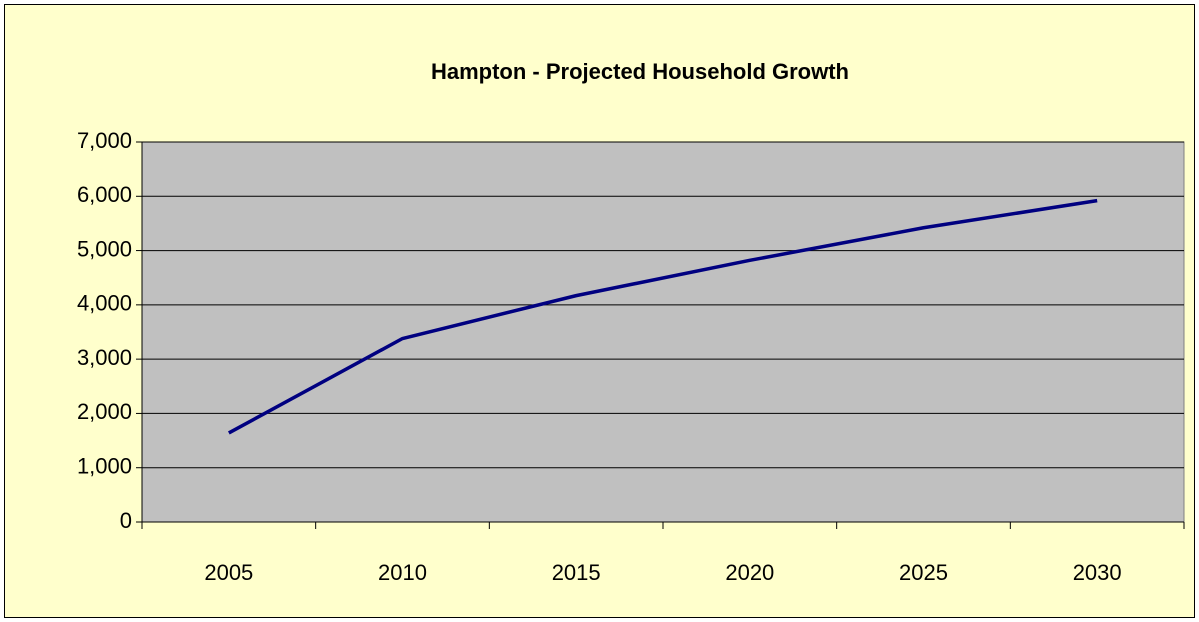  What do you see at coordinates (104, 194) in the screenshot?
I see `y-tick-label: 6,000` at bounding box center [104, 194].